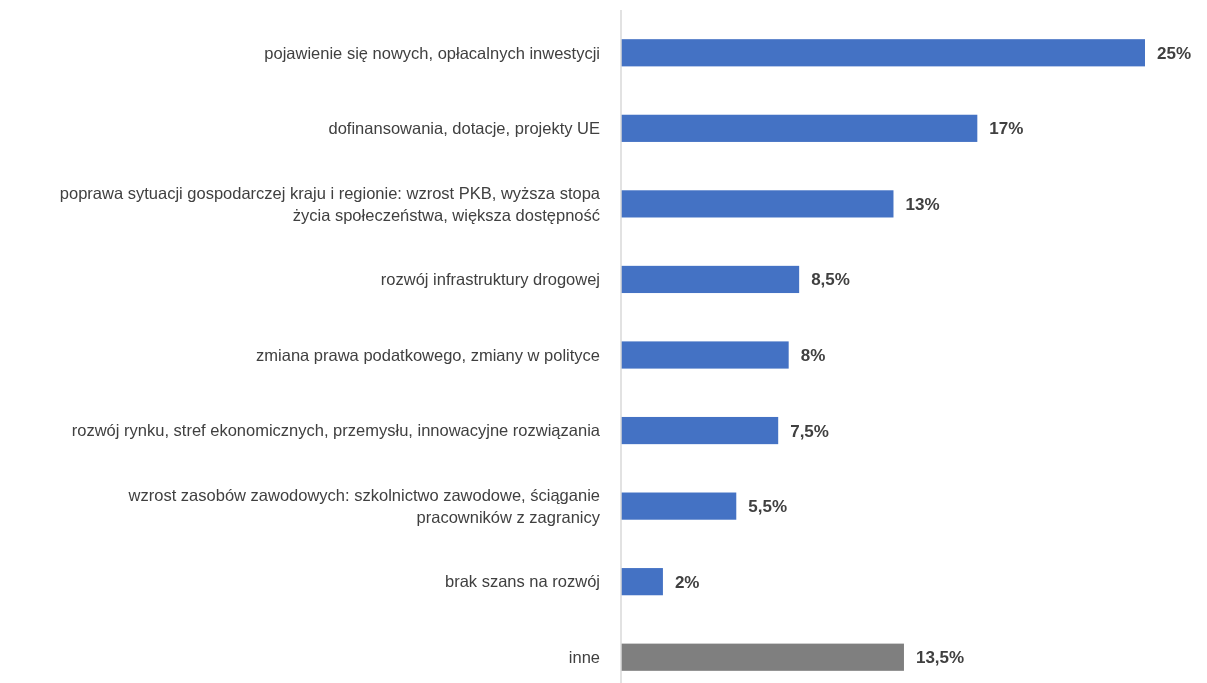 Image resolution: width=1207 pixels, height=683 pixels. Describe the element at coordinates (922, 204) in the screenshot. I see `data-label: 13%` at that location.